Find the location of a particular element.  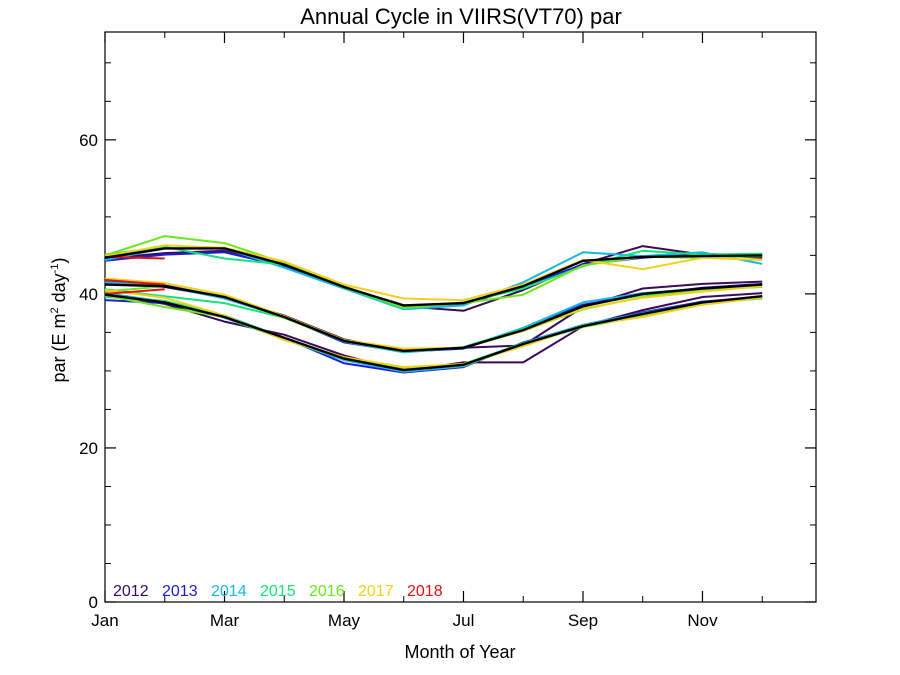

legend: 2012 2013 2014 2015 2016 2017 2018 is located at coordinates (278, 591).